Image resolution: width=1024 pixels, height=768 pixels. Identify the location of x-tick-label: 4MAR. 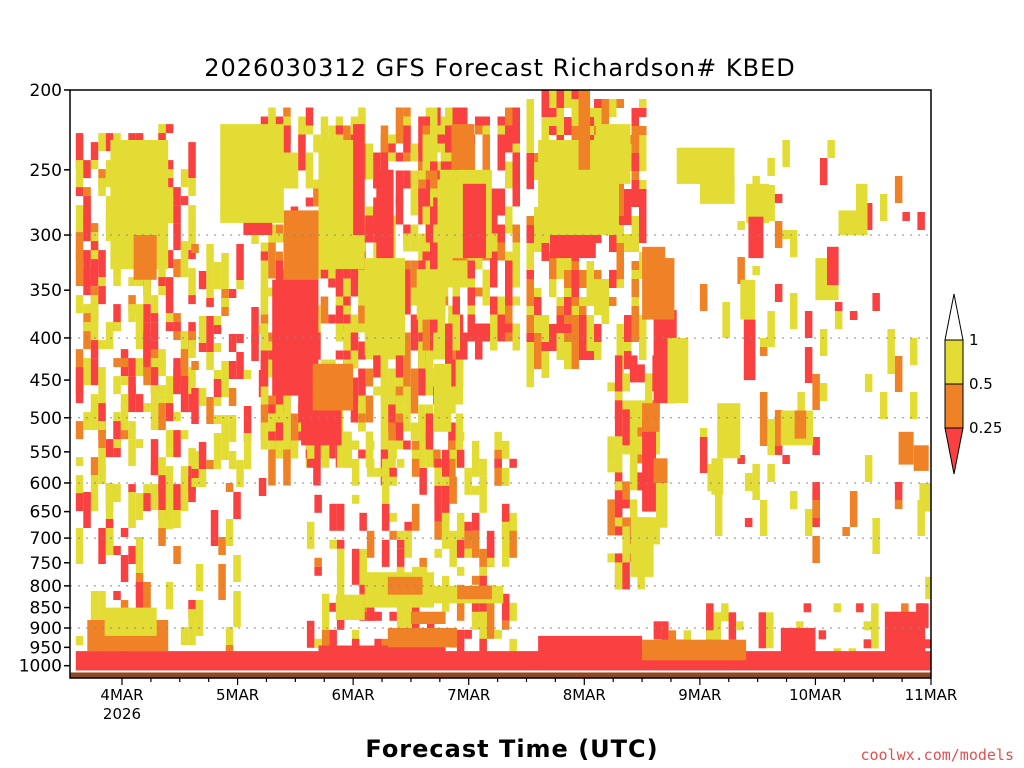
(121, 695).